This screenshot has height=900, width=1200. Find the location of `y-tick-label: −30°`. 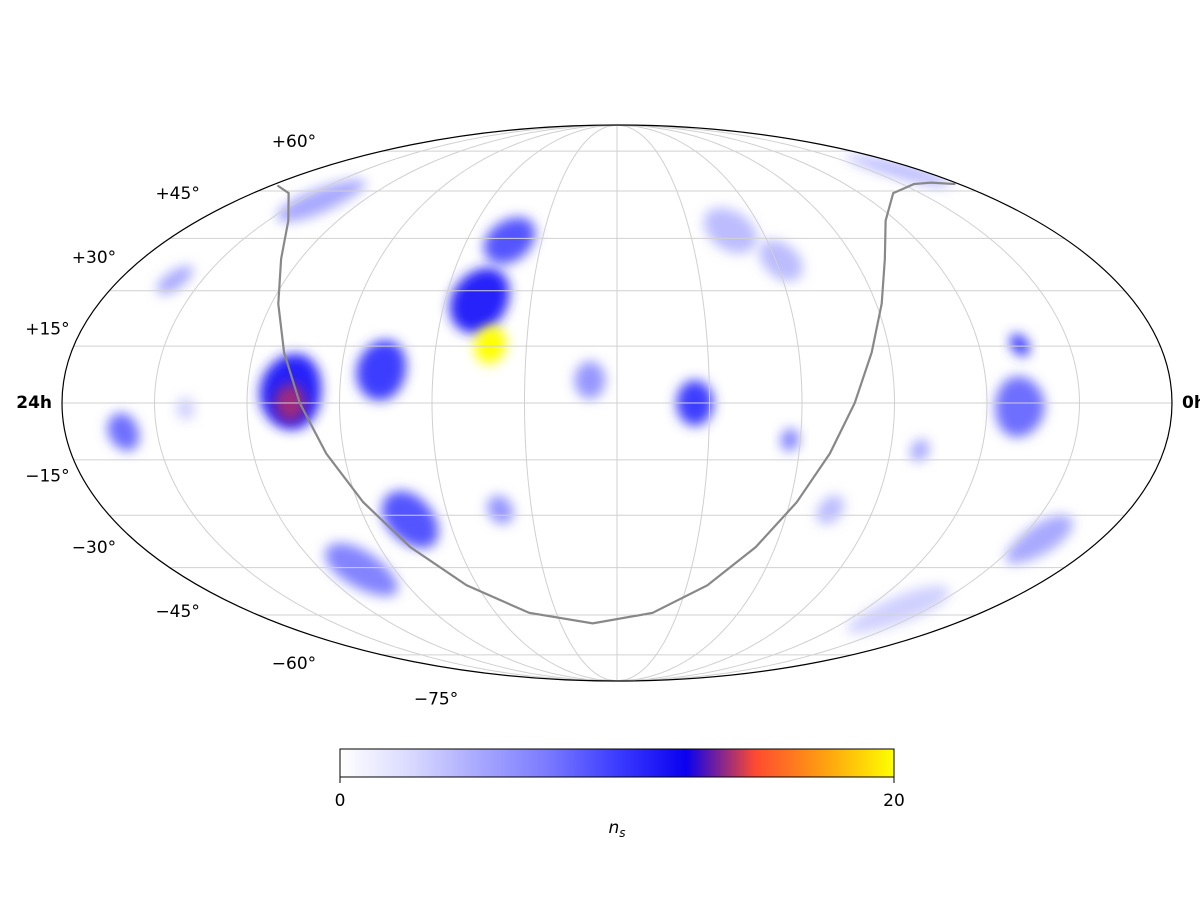

y-tick-label: −30° is located at coordinates (94, 548).